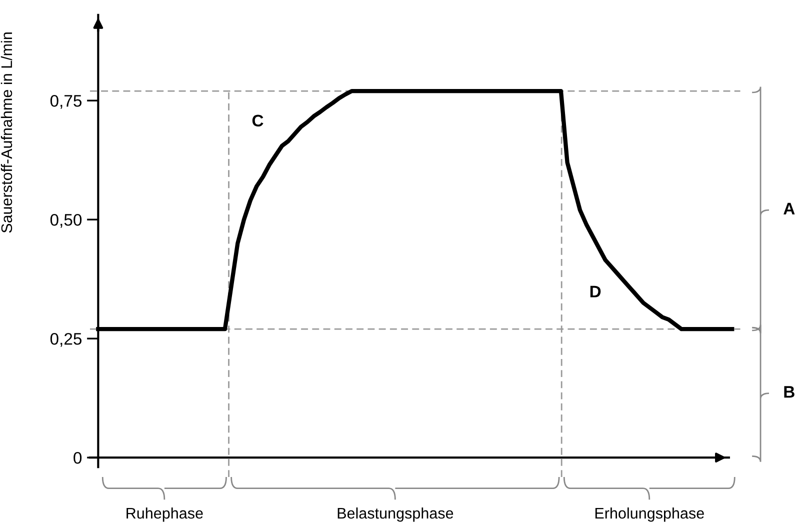  I want to click on text: Belastungsphase, so click(396, 514).